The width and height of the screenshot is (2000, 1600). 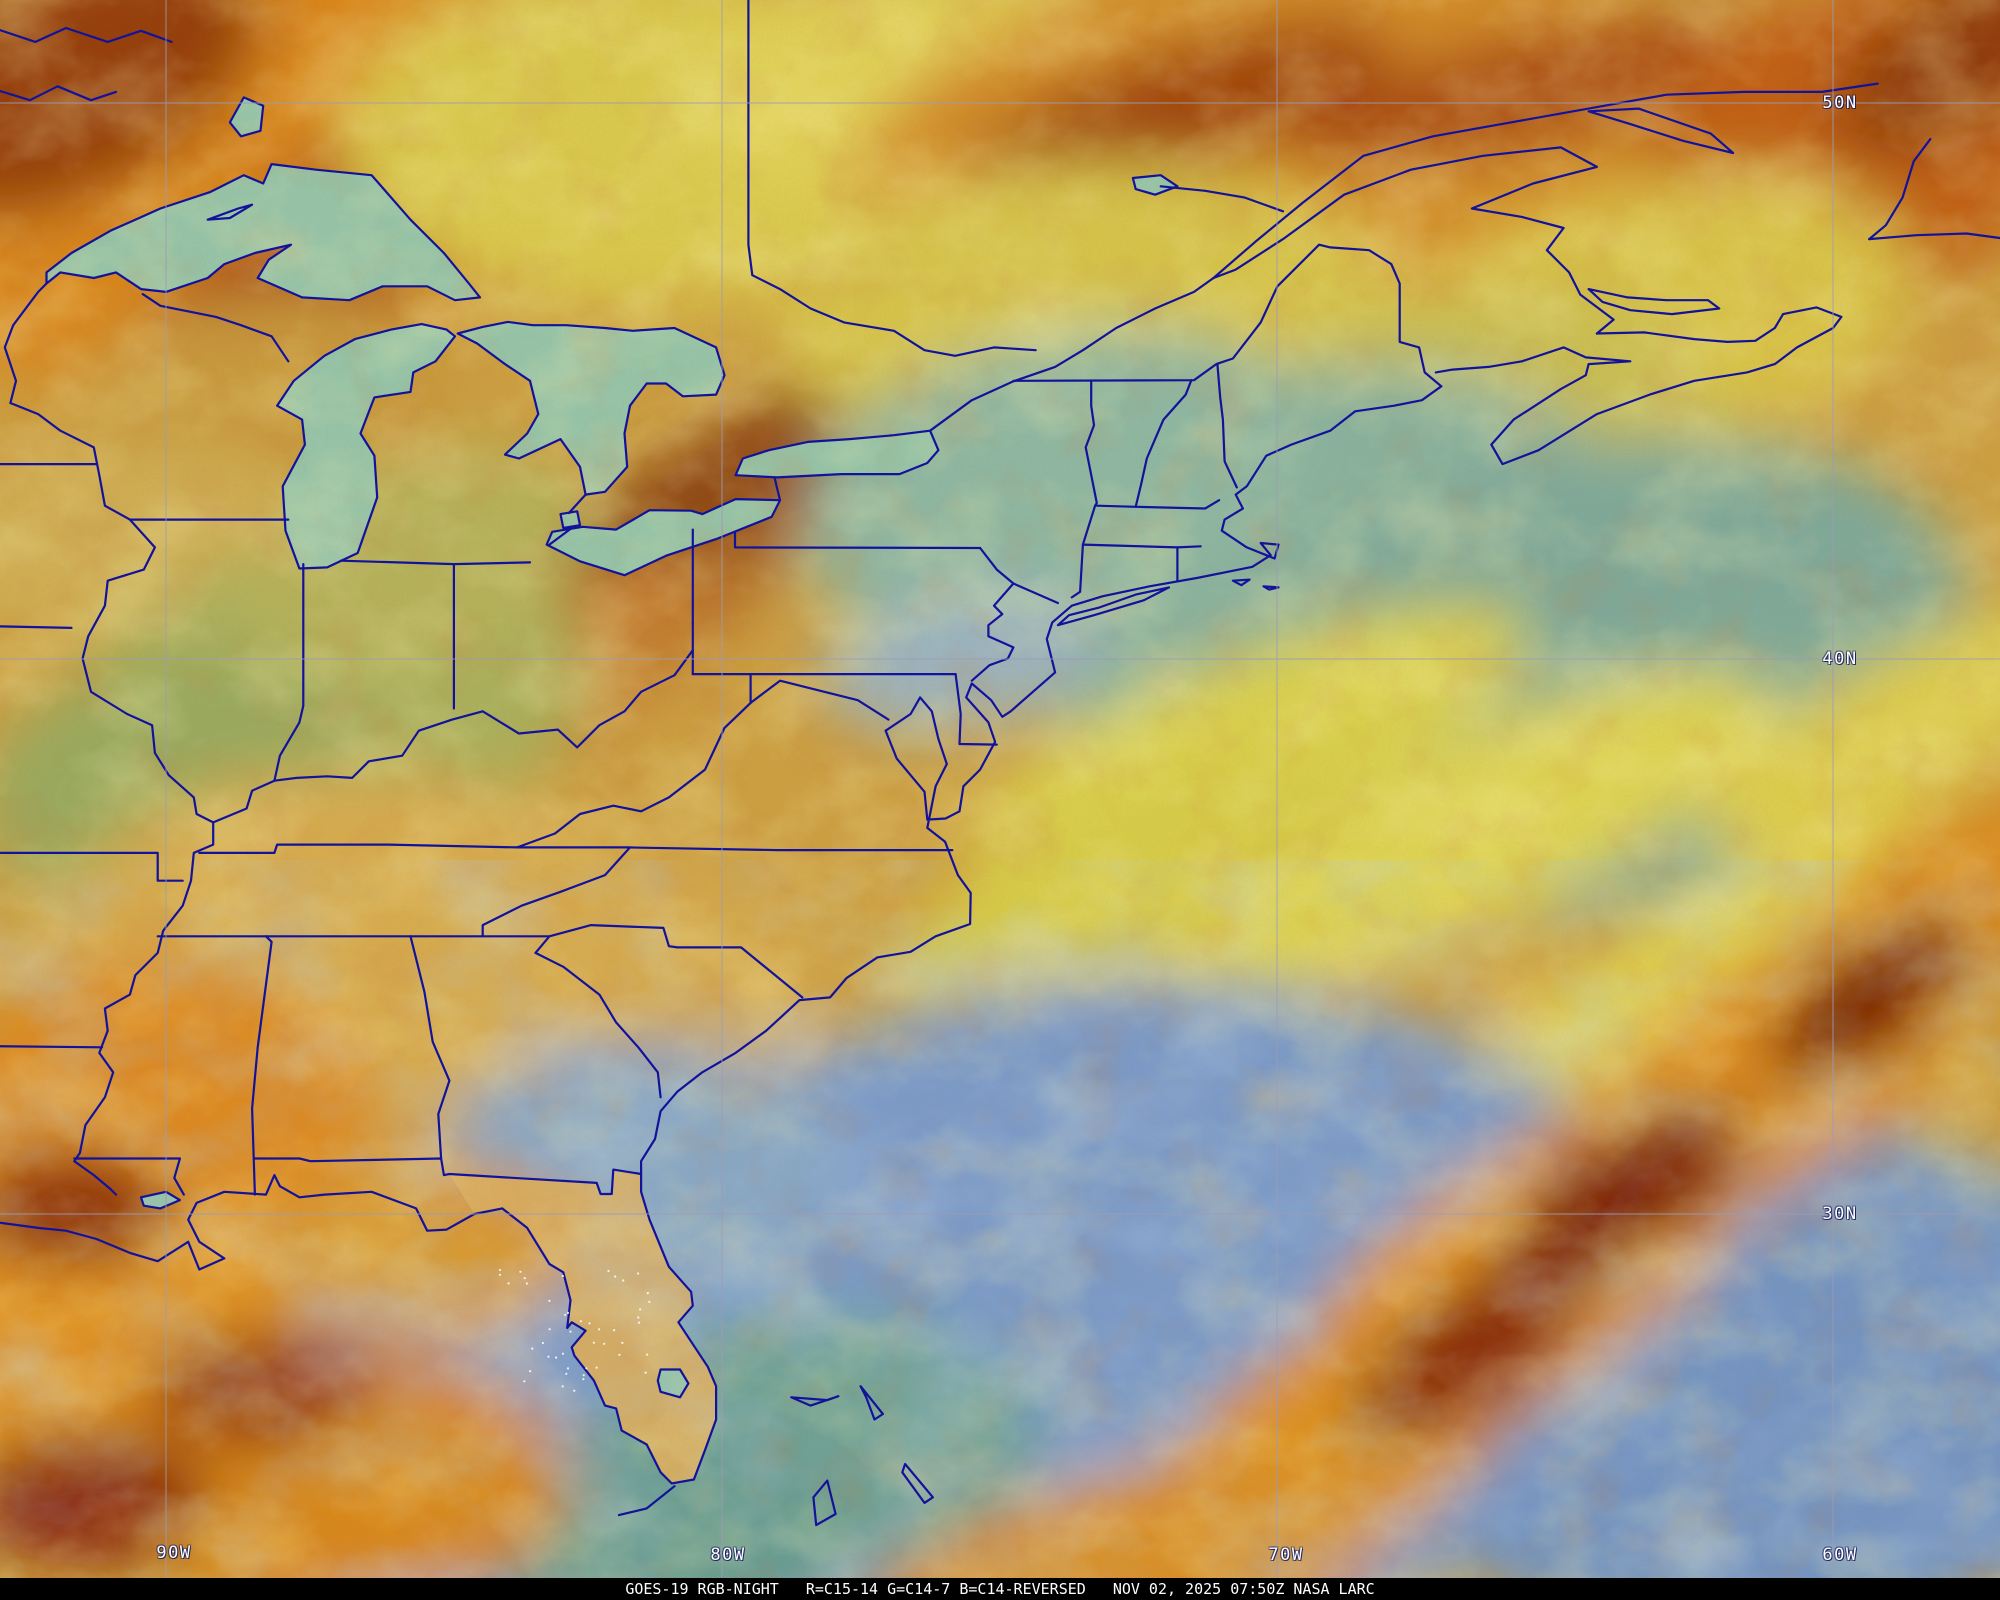 What do you see at coordinates (92, 866) in the screenshot?
I see `mo-ar-border` at bounding box center [92, 866].